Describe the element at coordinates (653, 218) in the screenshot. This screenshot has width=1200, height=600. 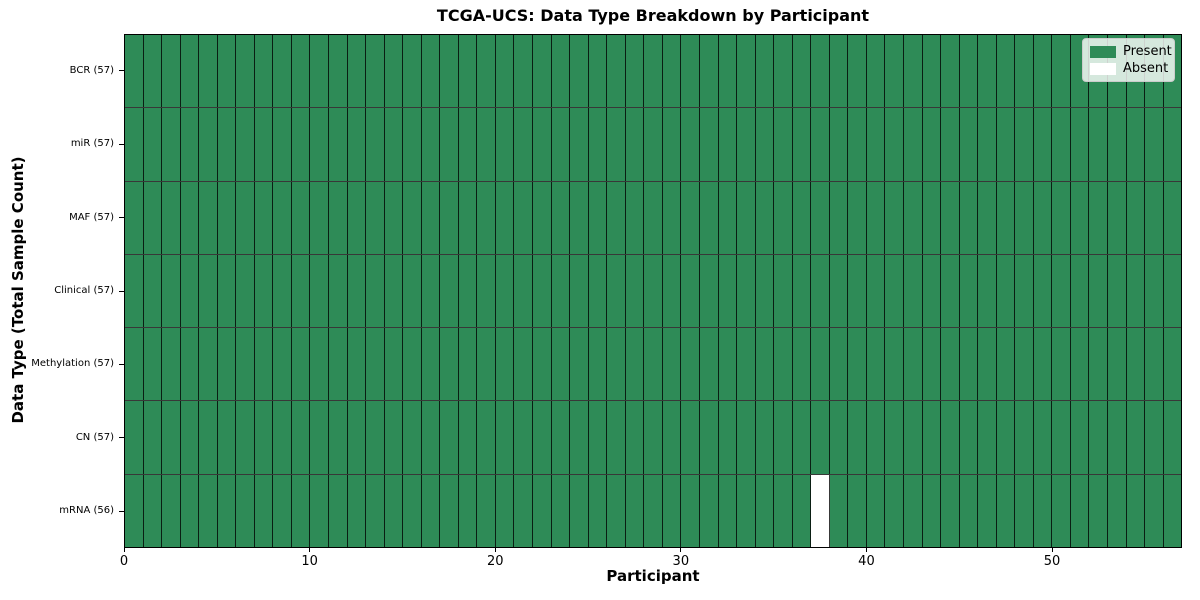
I see `heatmap-row` at that location.